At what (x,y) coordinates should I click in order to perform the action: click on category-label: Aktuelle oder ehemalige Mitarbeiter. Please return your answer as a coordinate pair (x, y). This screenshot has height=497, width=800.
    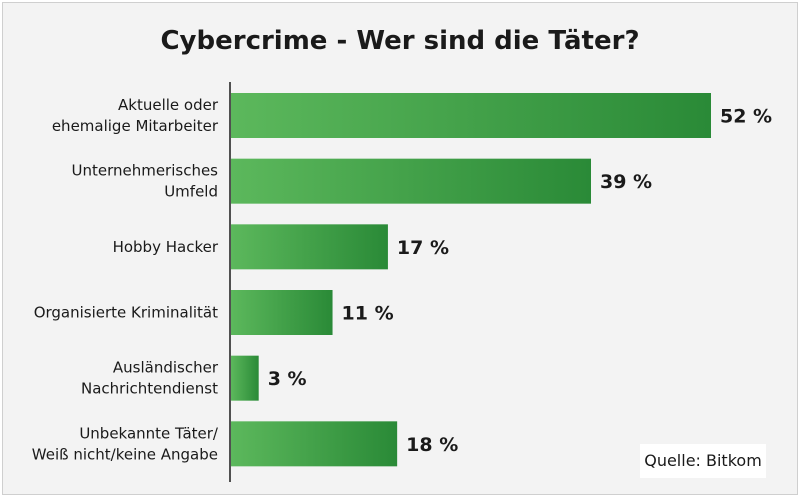
    Looking at the image, I should click on (135, 115).